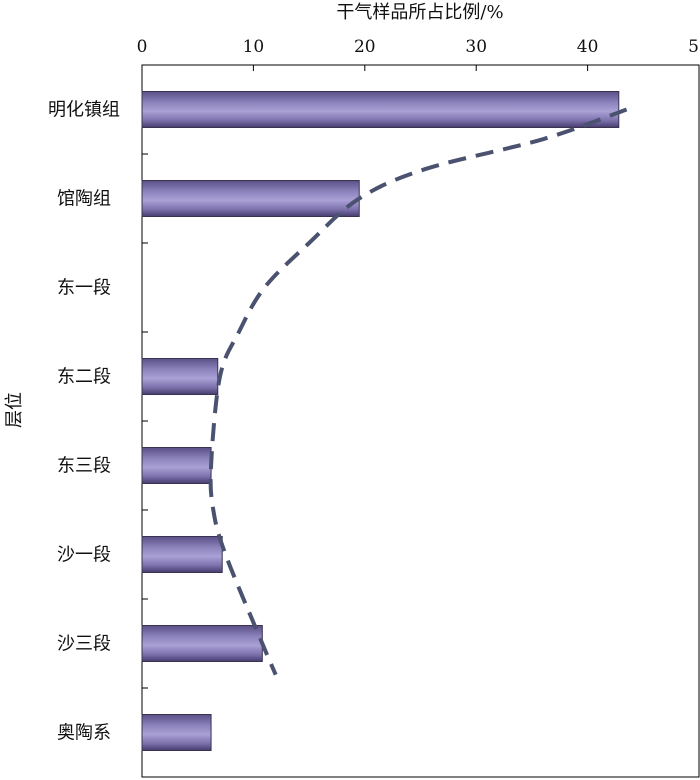  I want to click on x-tick-label: 40, so click(588, 47).